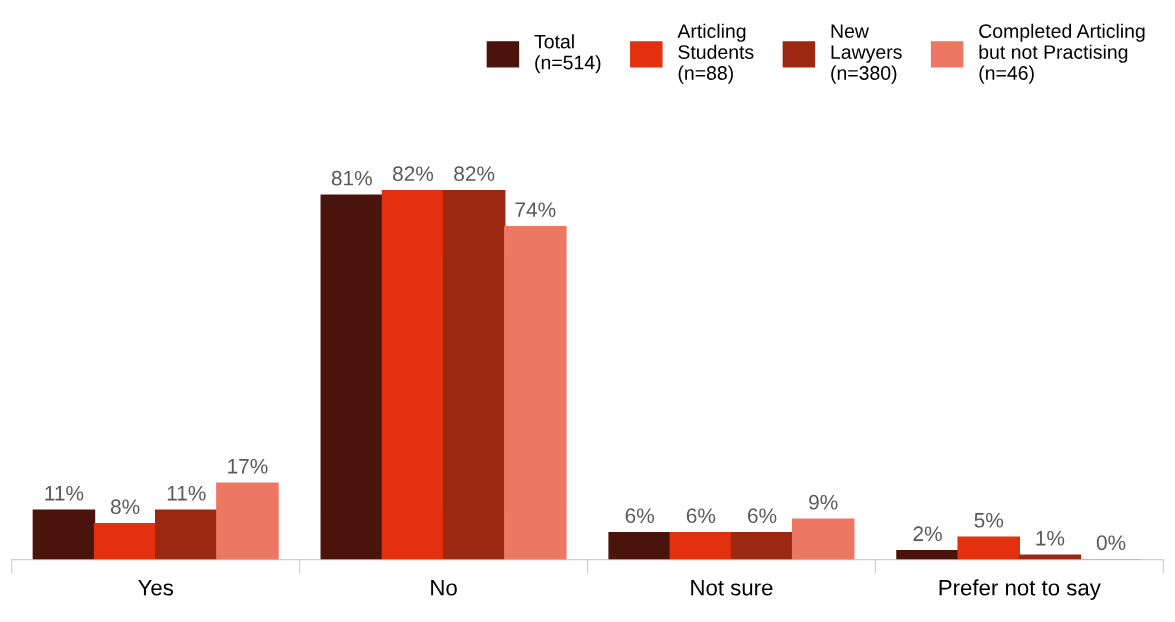 Image resolution: width=1175 pixels, height=622 pixels. Describe the element at coordinates (535, 209) in the screenshot. I see `data-label: 74%` at that location.